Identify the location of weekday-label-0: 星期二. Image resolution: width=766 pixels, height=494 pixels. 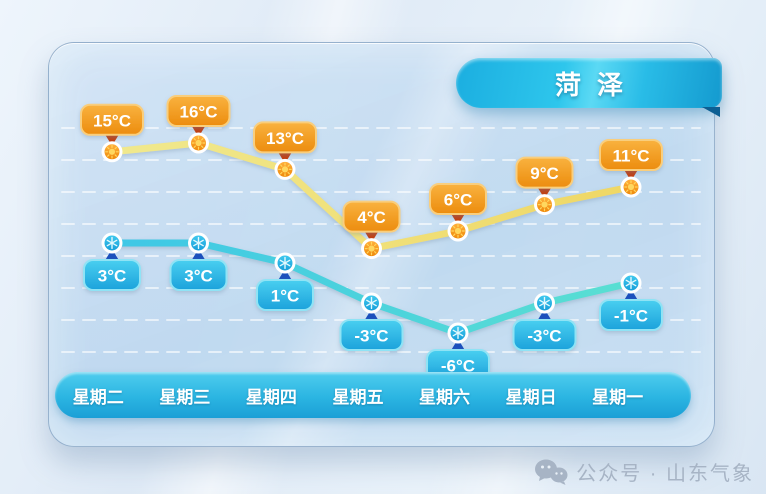
(98, 397).